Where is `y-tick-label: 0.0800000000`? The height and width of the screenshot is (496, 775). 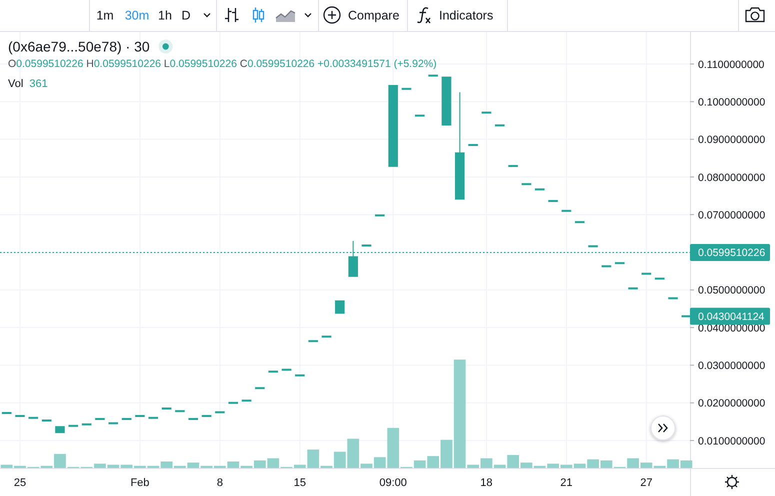
y-tick-label: 0.0800000000 is located at coordinates (732, 178).